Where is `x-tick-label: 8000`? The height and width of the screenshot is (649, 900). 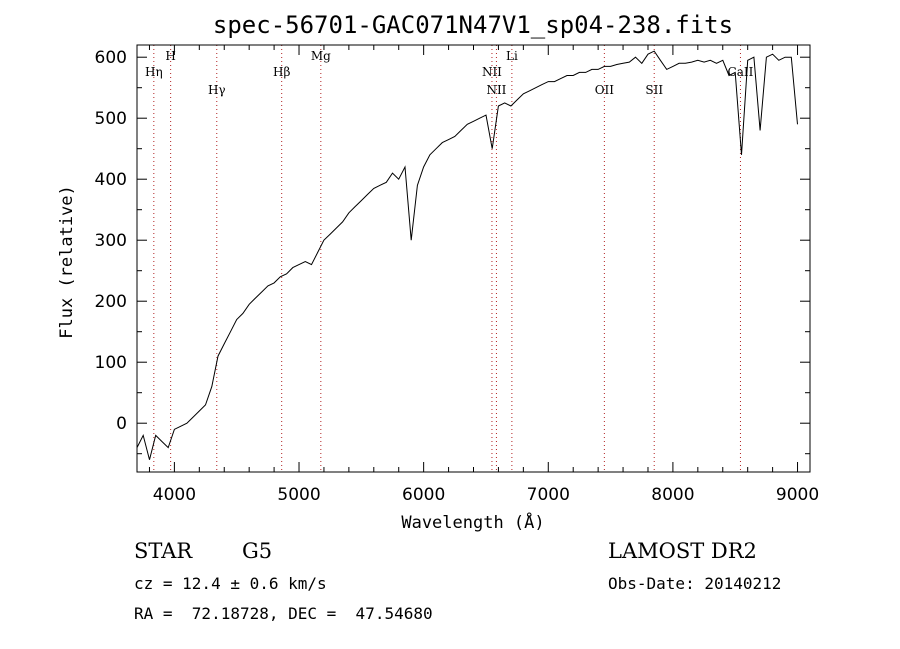
x-tick-label: 8000 is located at coordinates (672, 495).